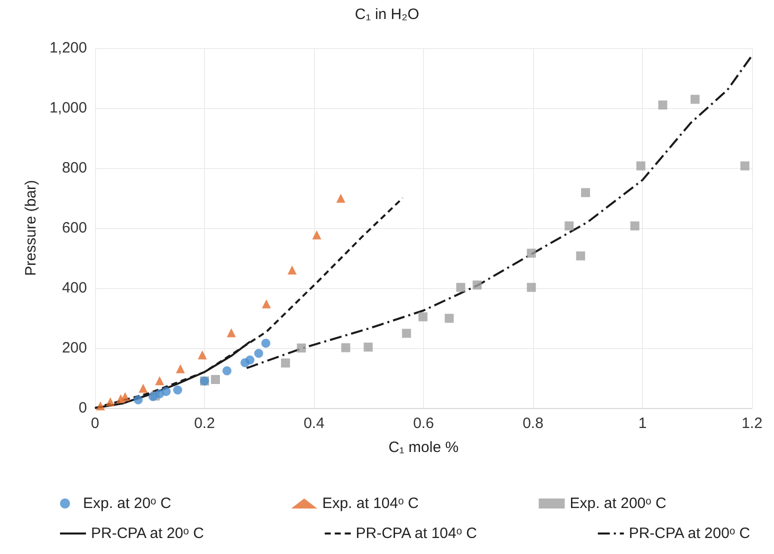 This screenshot has height=554, width=774. Describe the element at coordinates (417, 533) in the screenshot. I see `legend-label: PR-CPA at 104ᵒ C` at that location.